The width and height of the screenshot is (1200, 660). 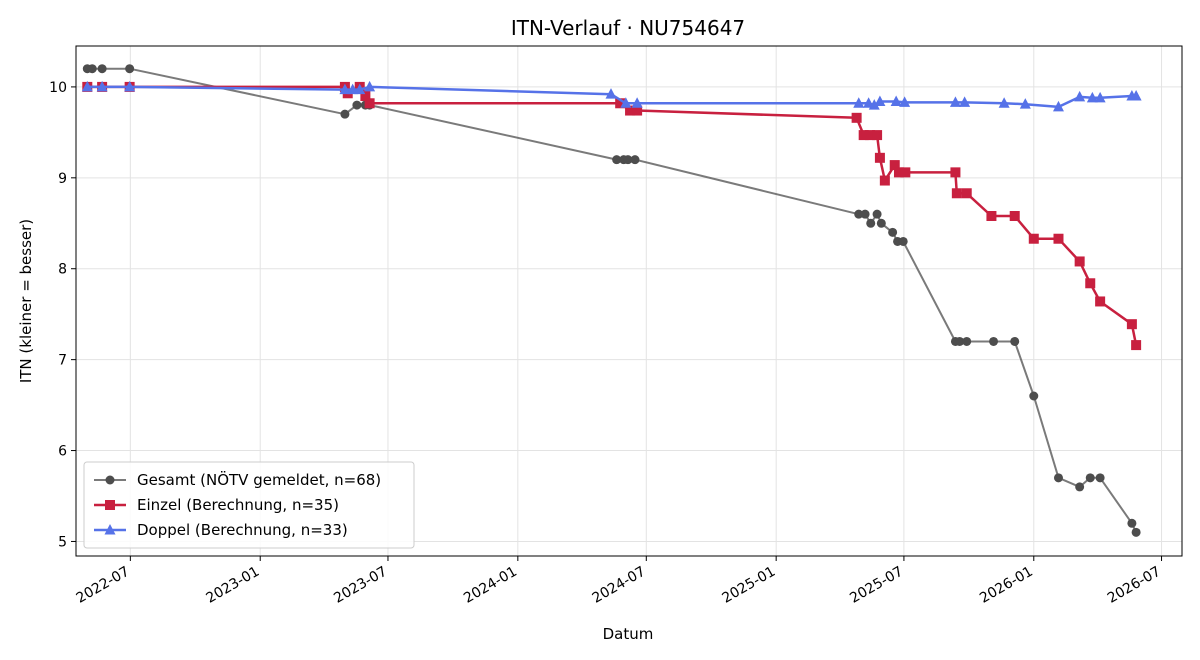 I want to click on legend-label-gesamt: Gesamt (NÖTV gemeldet, n=68), so click(x=259, y=479).